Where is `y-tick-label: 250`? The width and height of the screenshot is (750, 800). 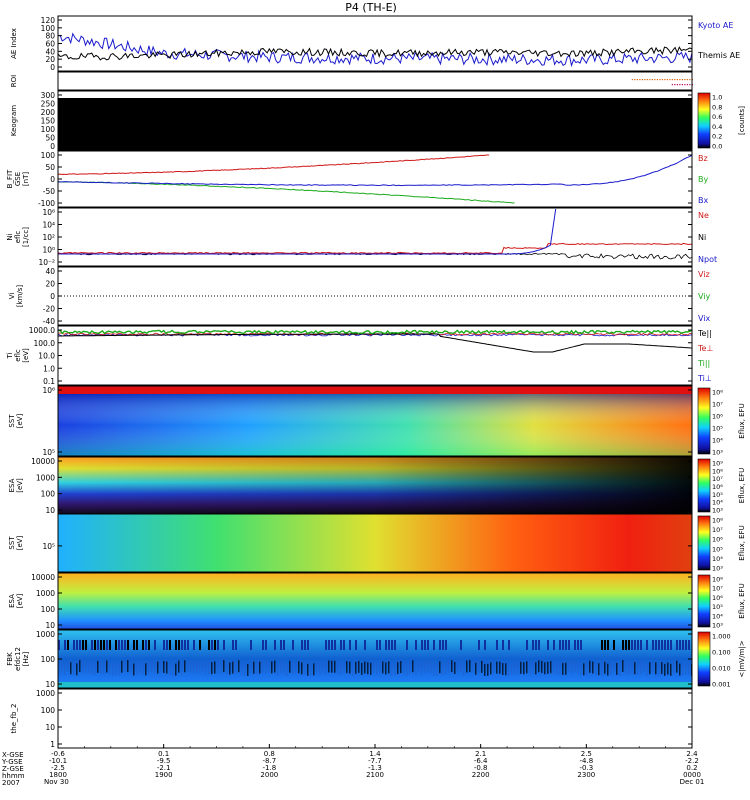
y-tick-label: 250 is located at coordinates (48, 104).